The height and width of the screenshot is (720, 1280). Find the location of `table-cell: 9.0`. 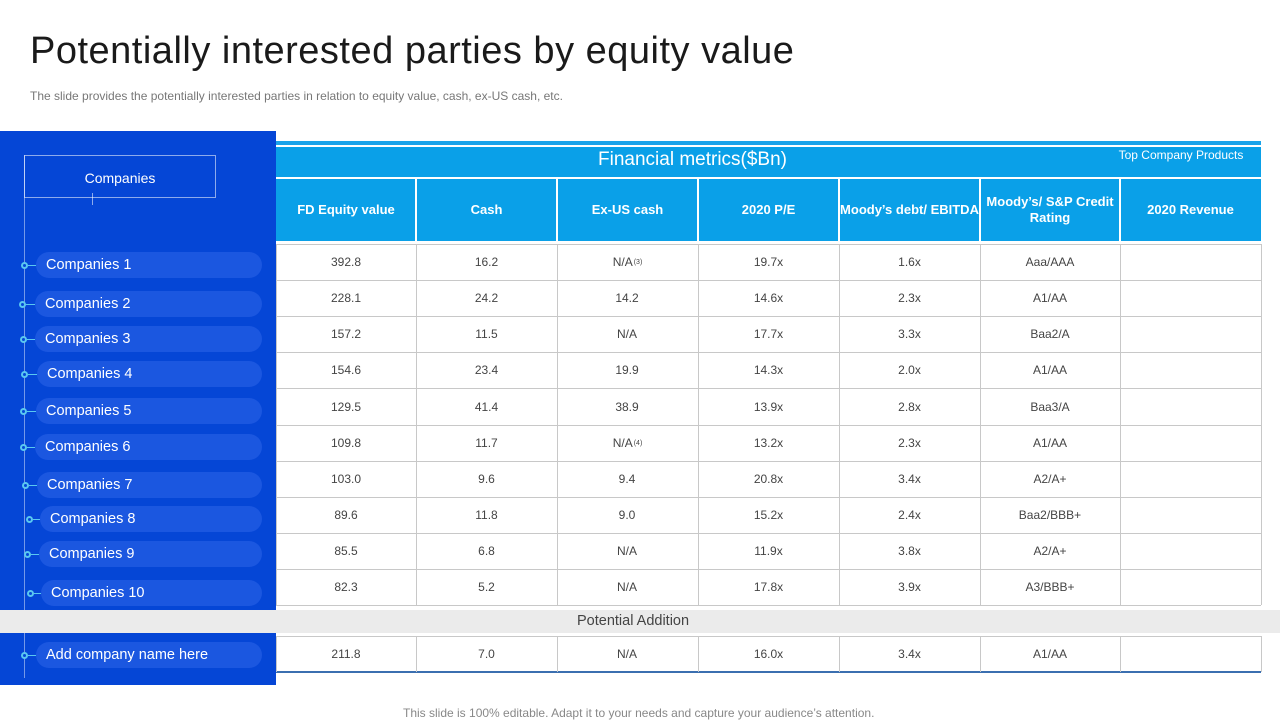

table-cell: 9.0 is located at coordinates (627, 515).